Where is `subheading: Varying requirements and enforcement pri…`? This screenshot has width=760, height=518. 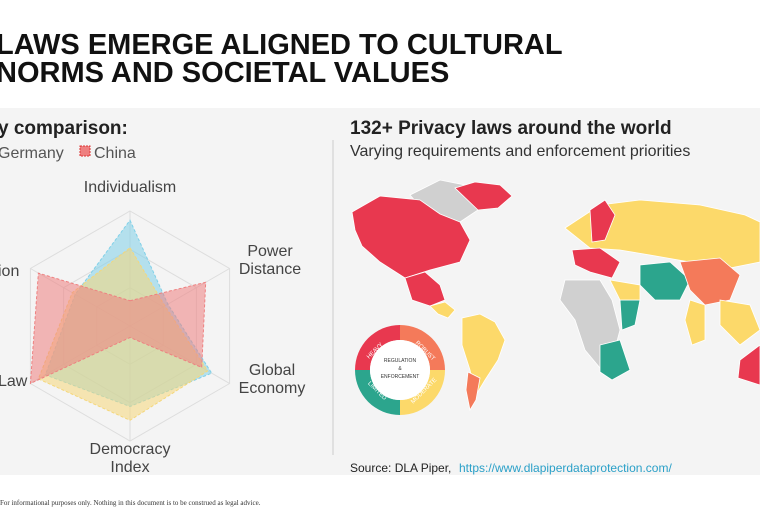 subheading: Varying requirements and enforcement pri… is located at coordinates (520, 151).